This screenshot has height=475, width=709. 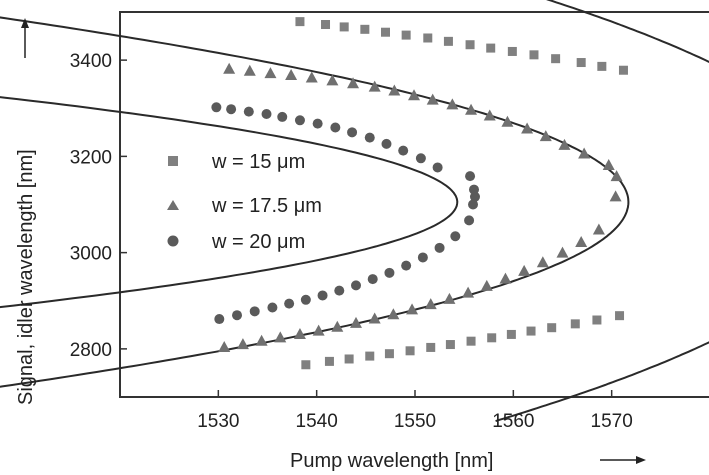 I want to click on legend-square-marker, so click(x=173, y=161).